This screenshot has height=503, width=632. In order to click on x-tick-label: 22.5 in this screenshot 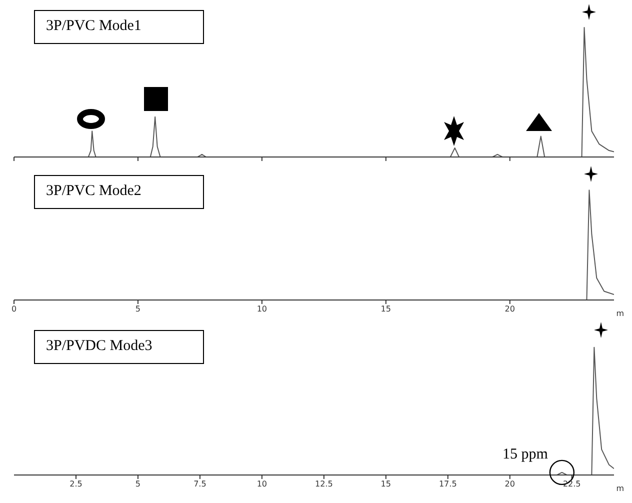, I will do `click(571, 484)`.